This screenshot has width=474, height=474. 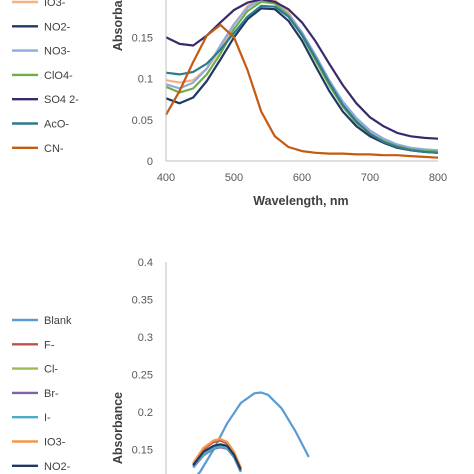 I want to click on legend-label: F-, so click(x=49, y=345).